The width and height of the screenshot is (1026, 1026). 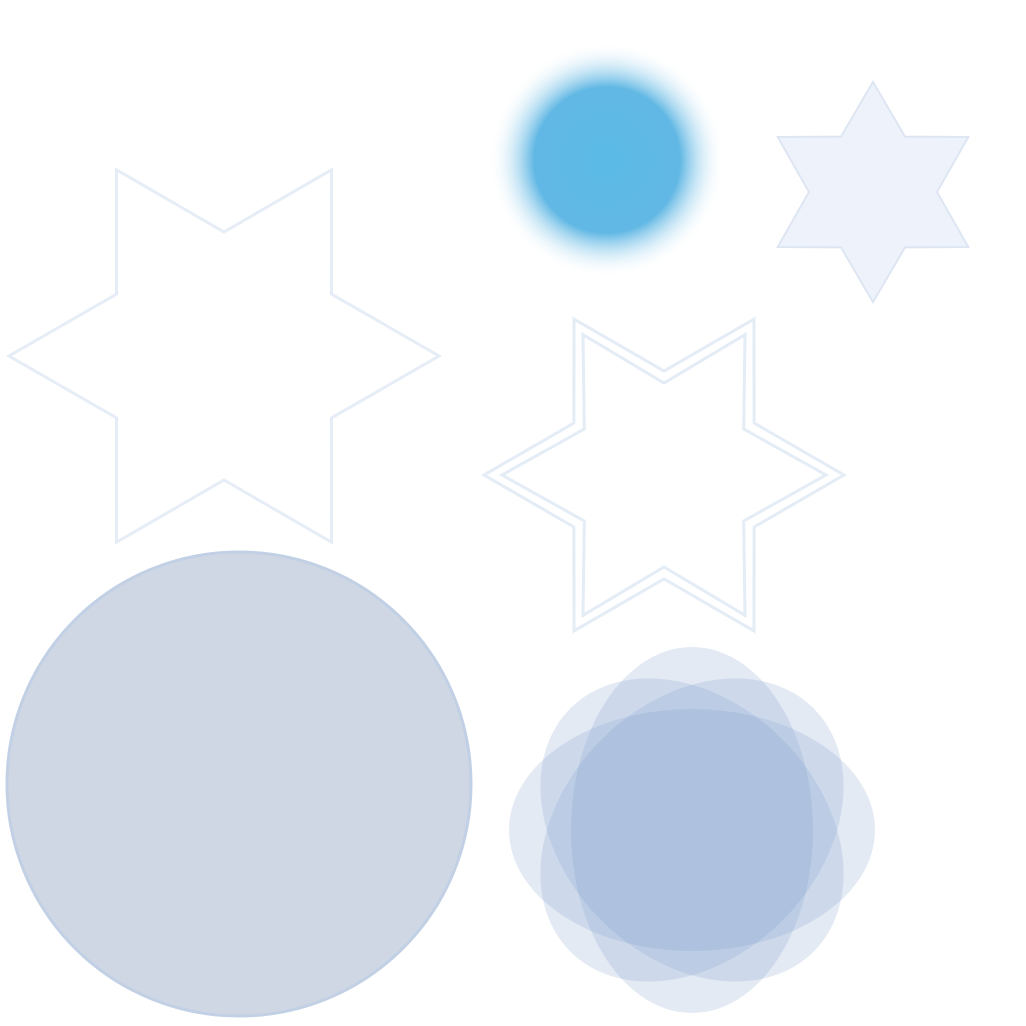 I want to click on double-star-inner-icon, so click(x=664, y=475).